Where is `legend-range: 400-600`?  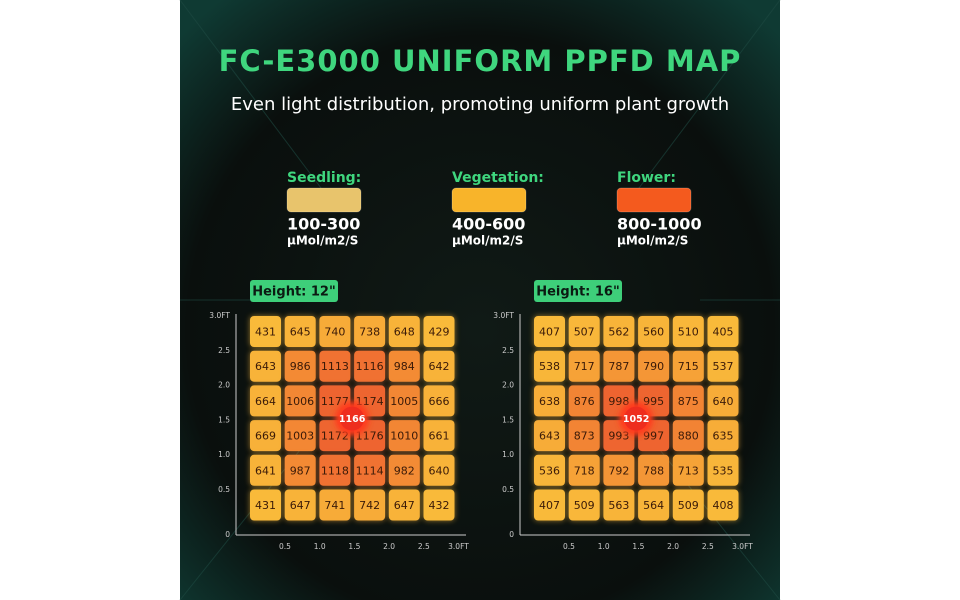 legend-range: 400-600 is located at coordinates (488, 224).